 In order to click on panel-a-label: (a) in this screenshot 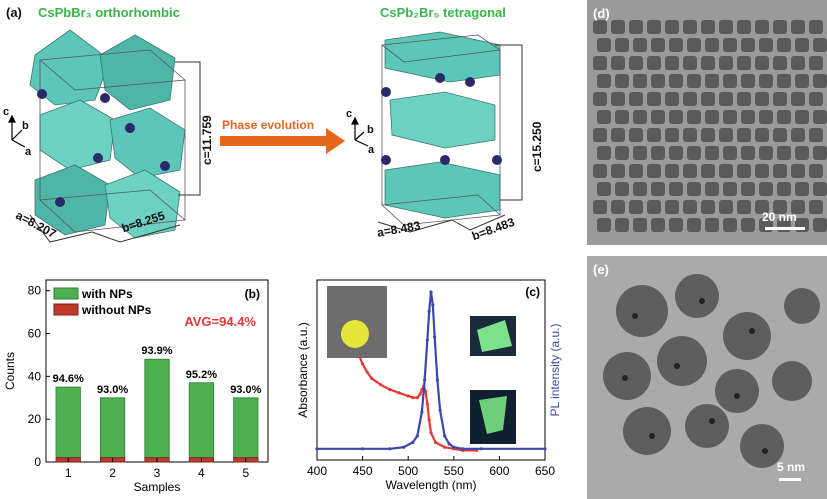, I will do `click(14, 12)`.